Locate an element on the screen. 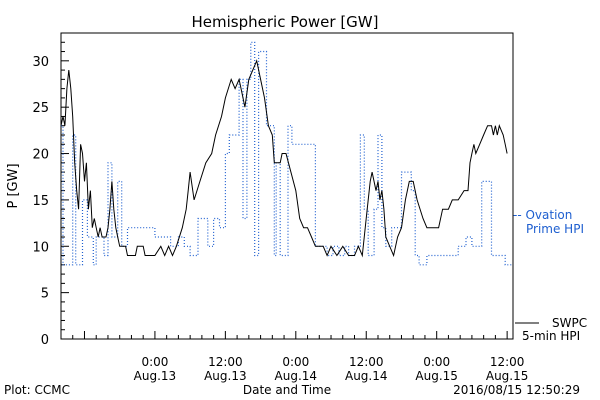  y-tick-label: 15 is located at coordinates (40, 201).